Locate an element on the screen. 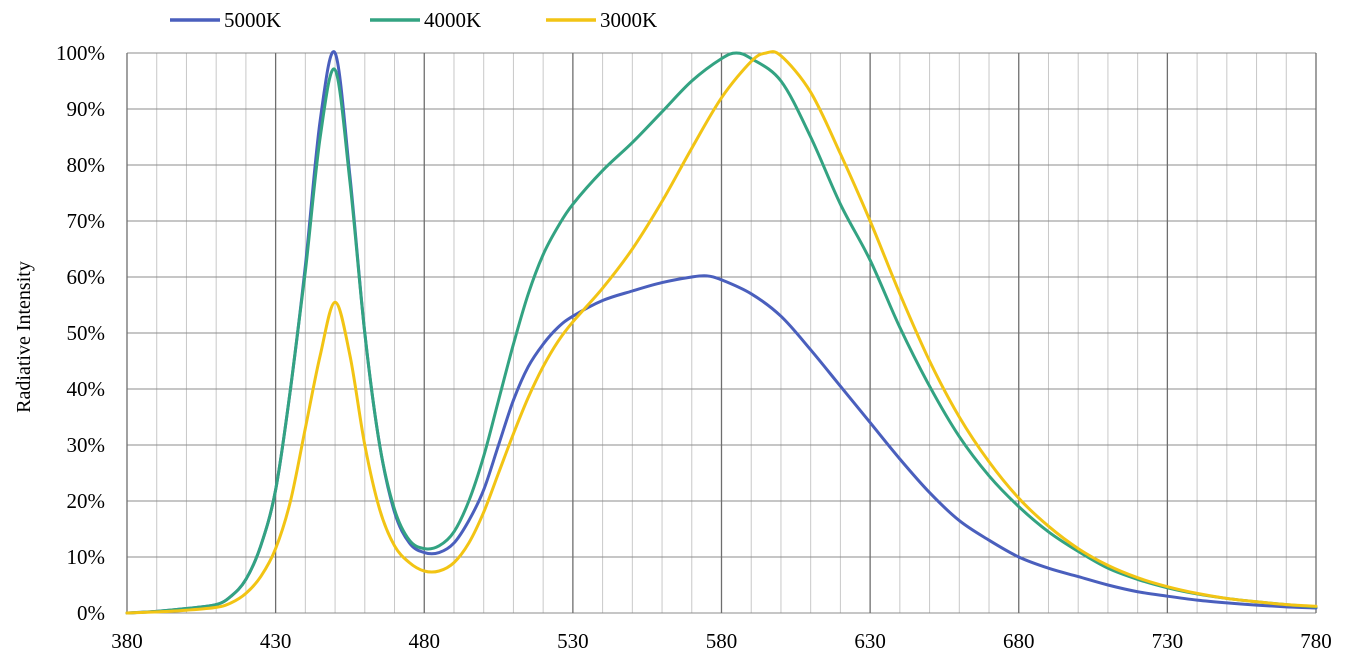 The height and width of the screenshot is (659, 1354). x-axis-tick-labels: 380 430 480 530 580 630 680 730 780 is located at coordinates (721, 641).